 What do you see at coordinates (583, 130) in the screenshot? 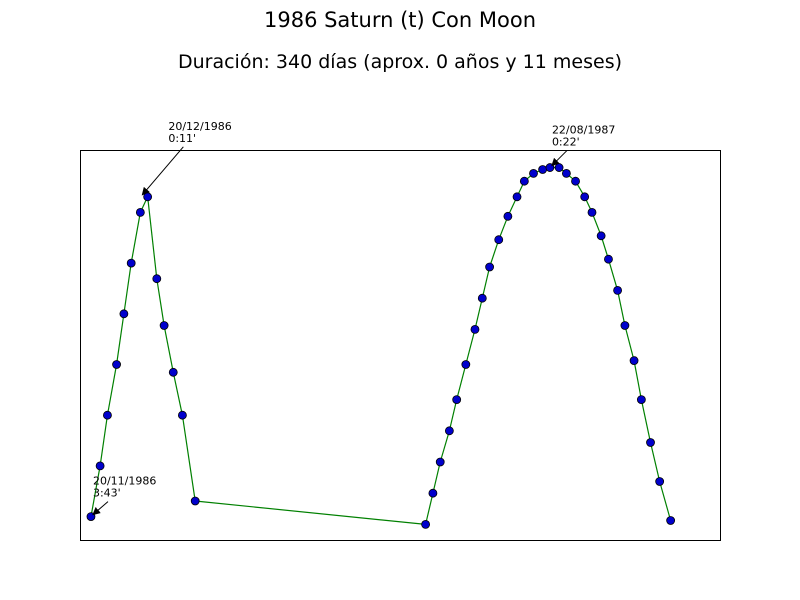
I see `annotation-date: 22/08/1987` at bounding box center [583, 130].